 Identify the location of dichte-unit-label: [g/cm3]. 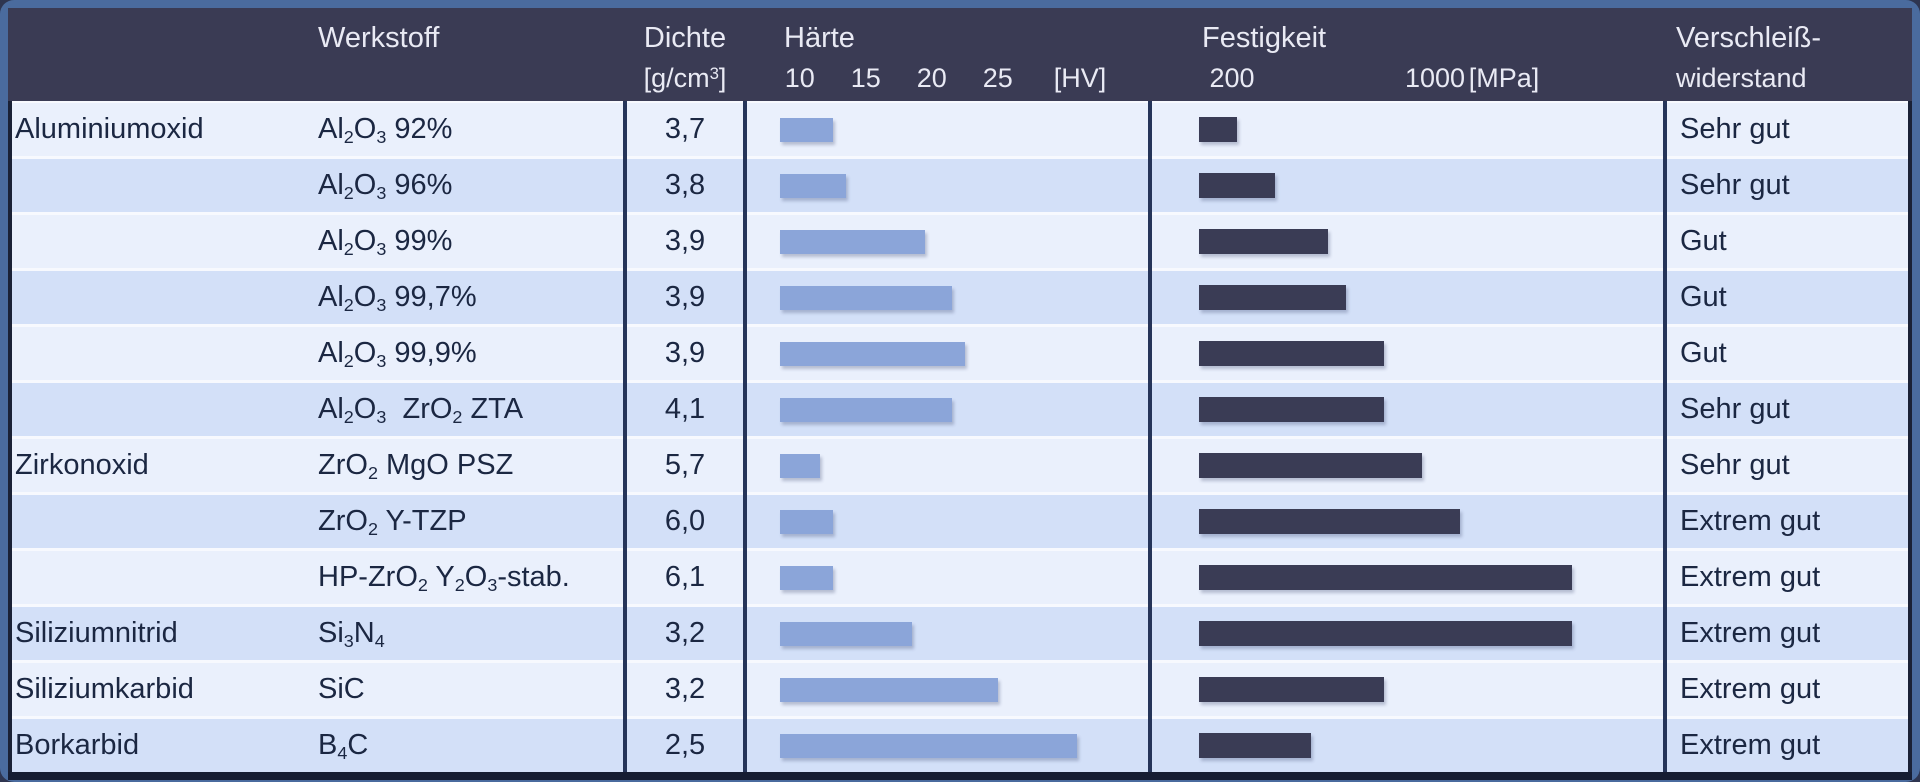
(685, 78).